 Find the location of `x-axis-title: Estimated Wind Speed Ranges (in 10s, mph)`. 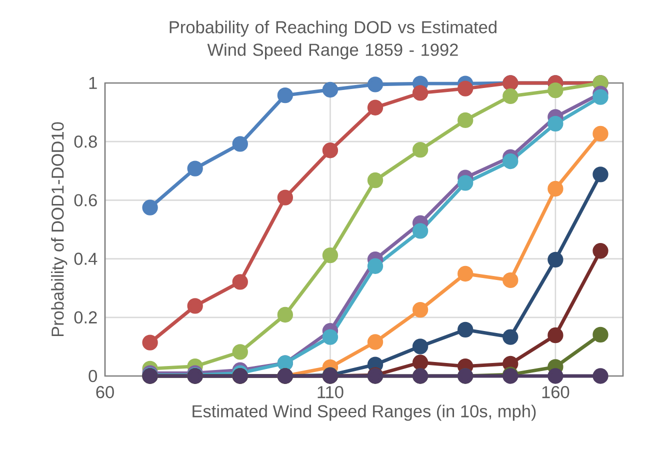

x-axis-title: Estimated Wind Speed Ranges (in 10s, mph) is located at coordinates (364, 412).